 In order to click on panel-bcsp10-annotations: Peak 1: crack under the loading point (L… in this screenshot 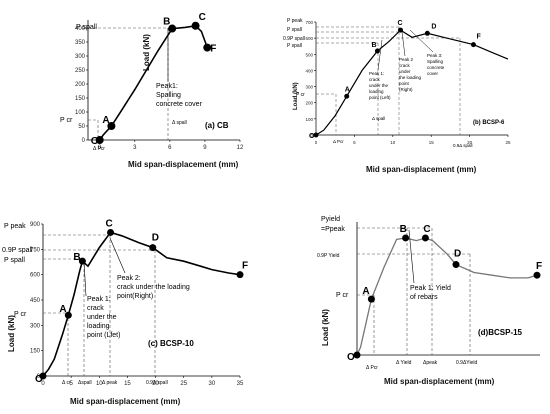, I will do `click(136, 288)`.